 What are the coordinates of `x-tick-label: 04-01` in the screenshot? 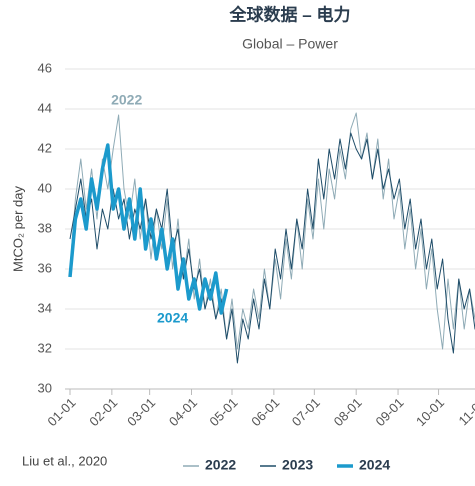 It's located at (183, 412).